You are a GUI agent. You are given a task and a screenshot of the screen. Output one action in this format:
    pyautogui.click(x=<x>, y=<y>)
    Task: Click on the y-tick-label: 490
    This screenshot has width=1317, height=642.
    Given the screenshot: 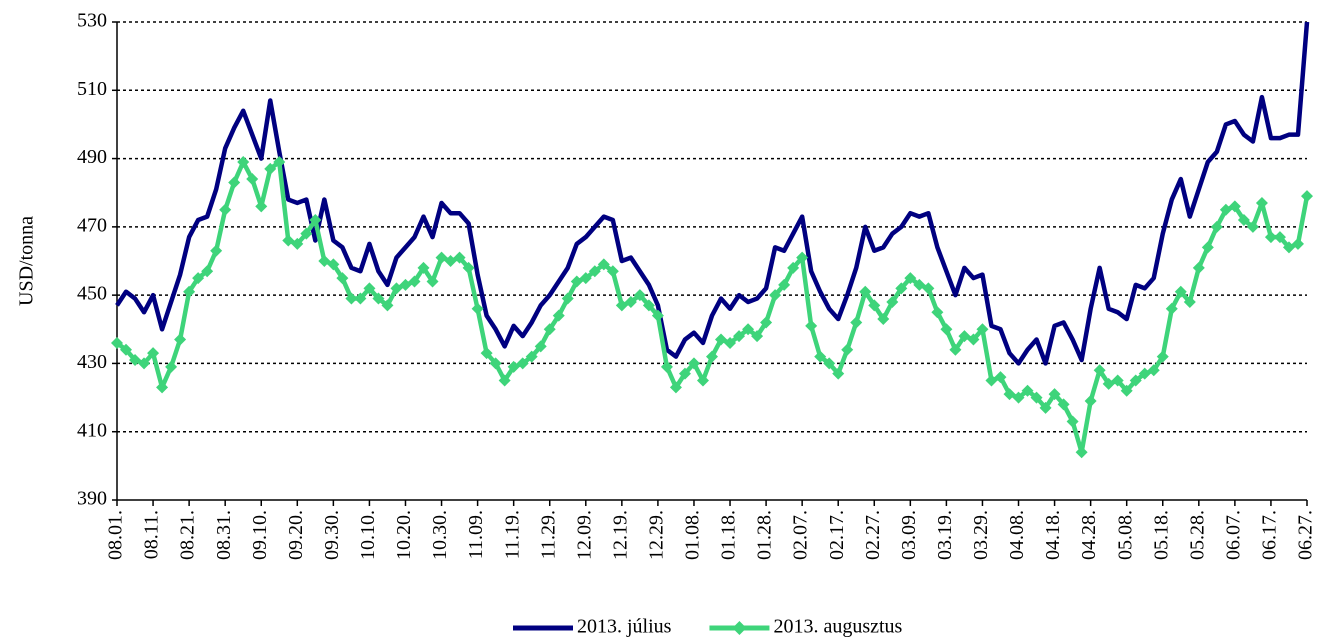 What is the action you would take?
    pyautogui.click(x=92, y=157)
    